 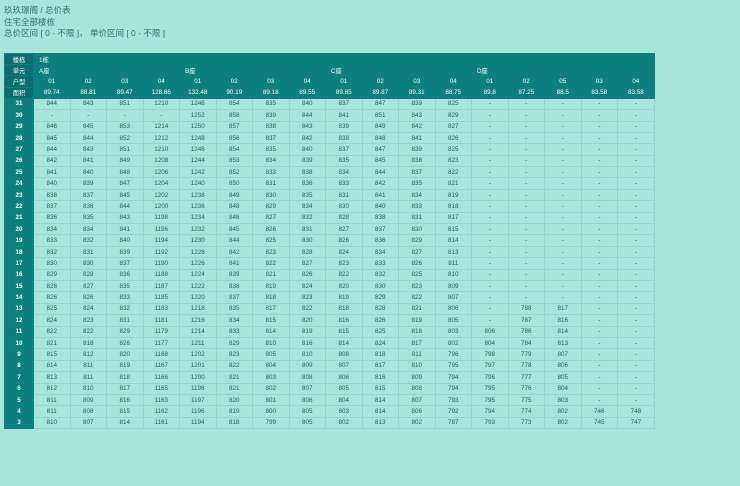 What do you see at coordinates (198, 343) in the screenshot?
I see `price-cell: 1211` at bounding box center [198, 343].